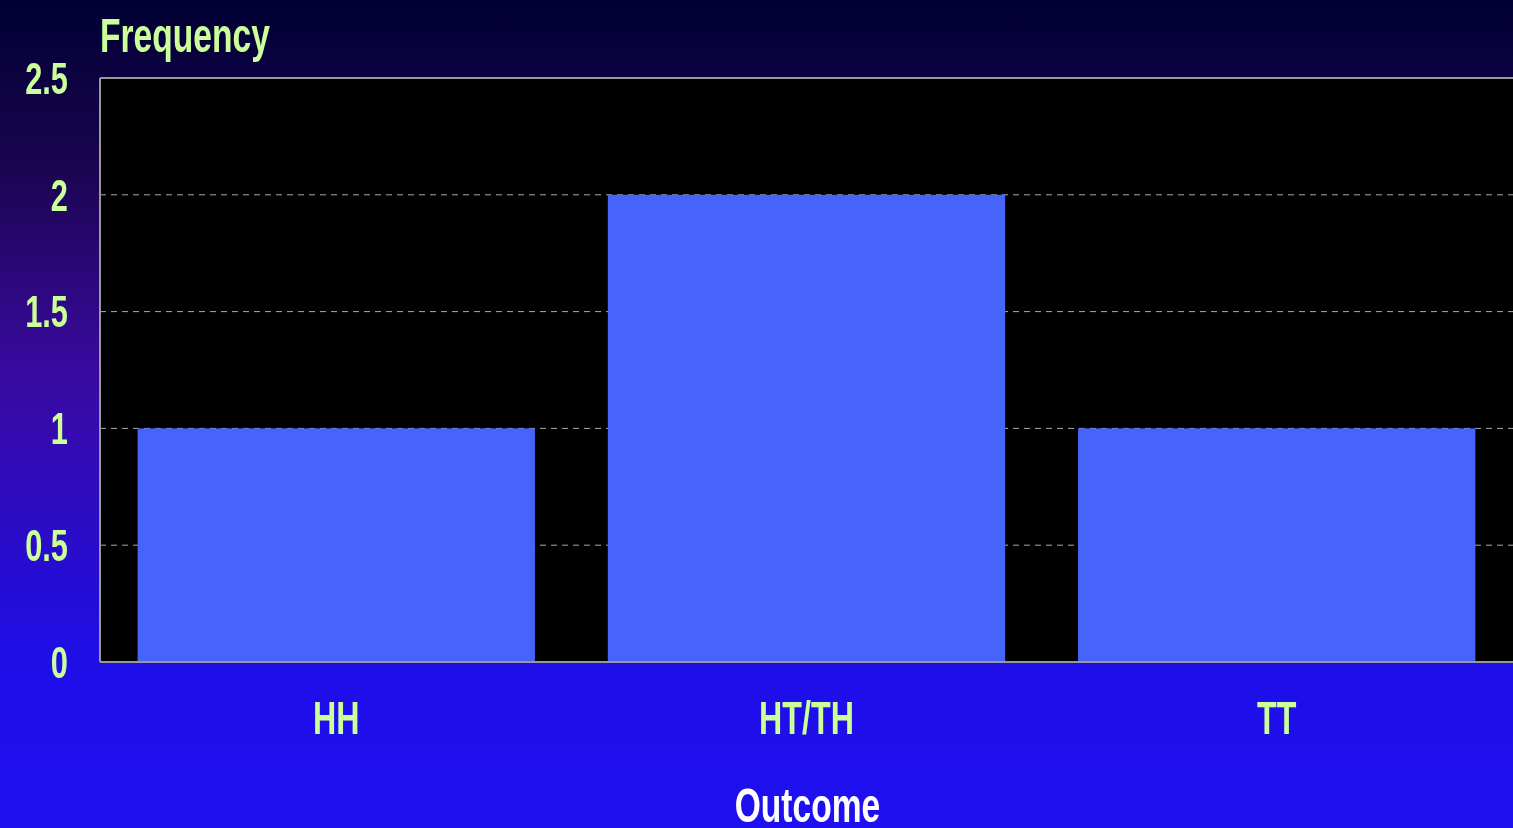  Describe the element at coordinates (46, 312) in the screenshot. I see `y-tick-label: 1.5` at that location.